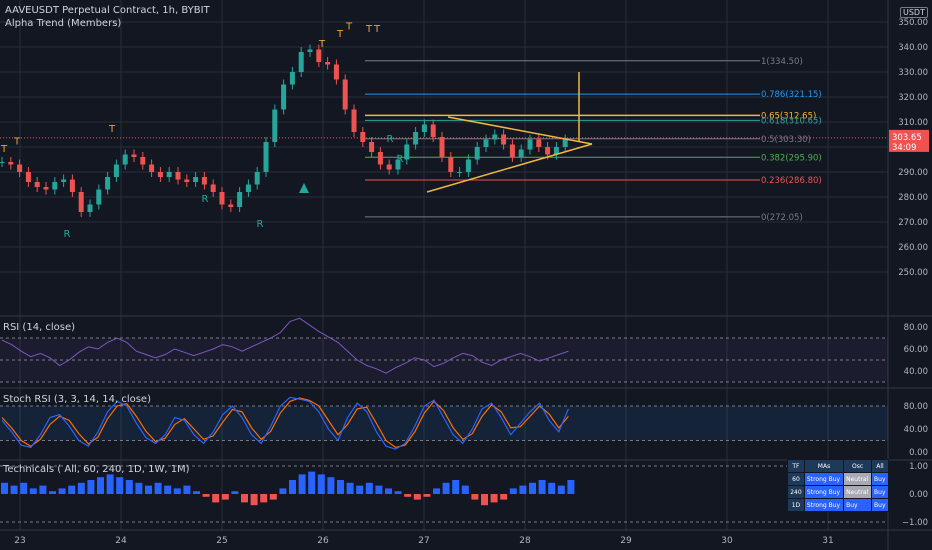 This screenshot has width=932, height=550. I want to click on table-cell-mas: Strong Buy, so click(824, 505).